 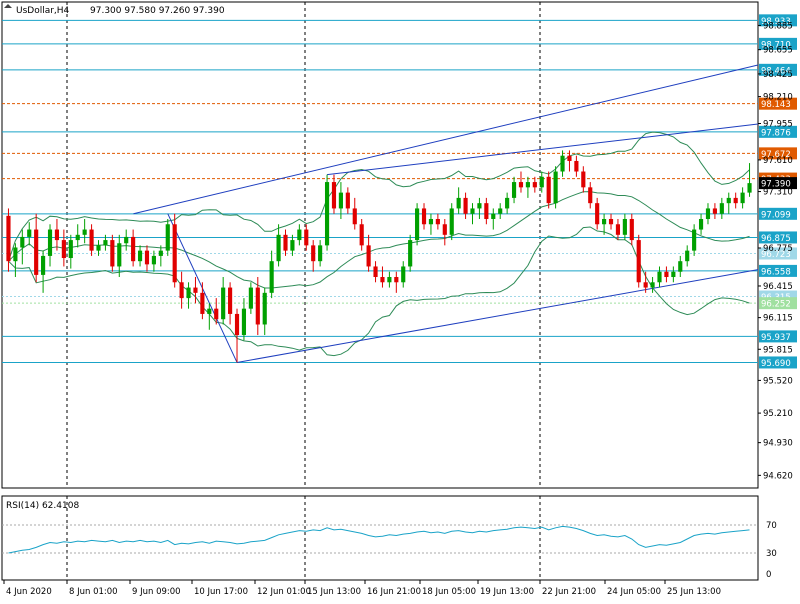 I want to click on y-tick-label-0: 98.885, so click(x=778, y=26).